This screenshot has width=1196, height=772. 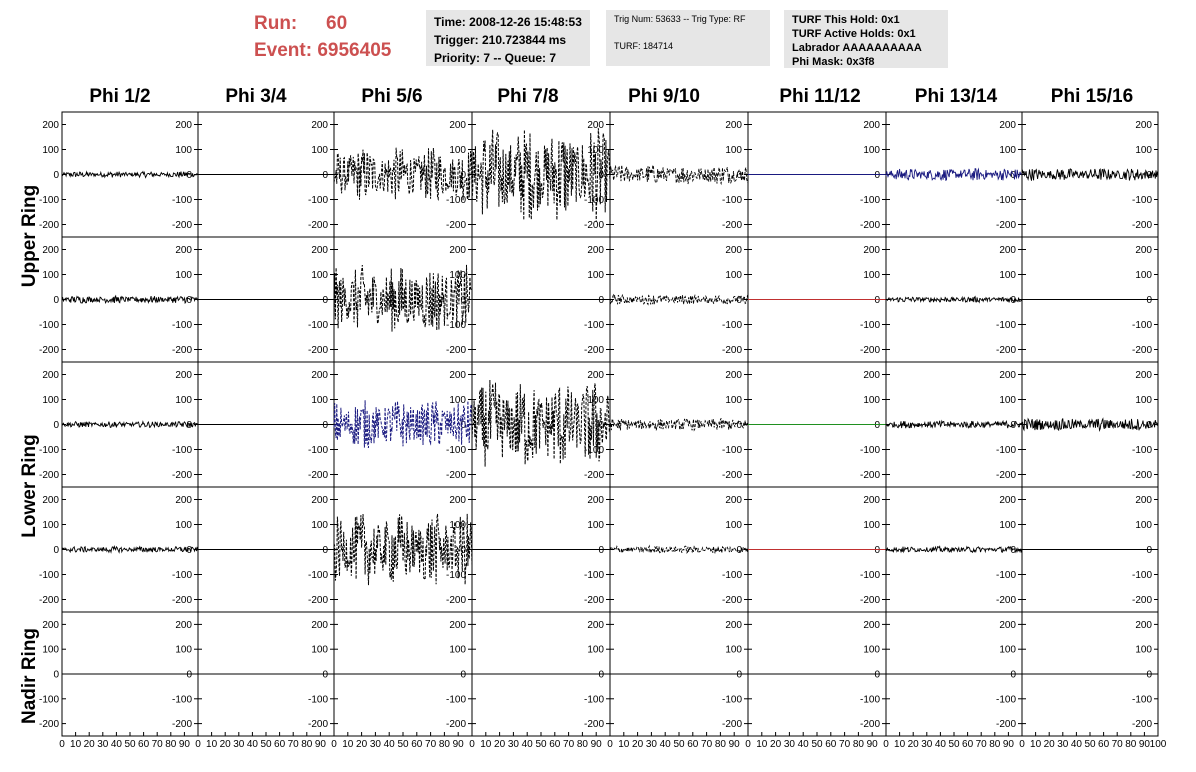 I want to click on y-tick-label-r4-c1: -100, so click(x=318, y=699).